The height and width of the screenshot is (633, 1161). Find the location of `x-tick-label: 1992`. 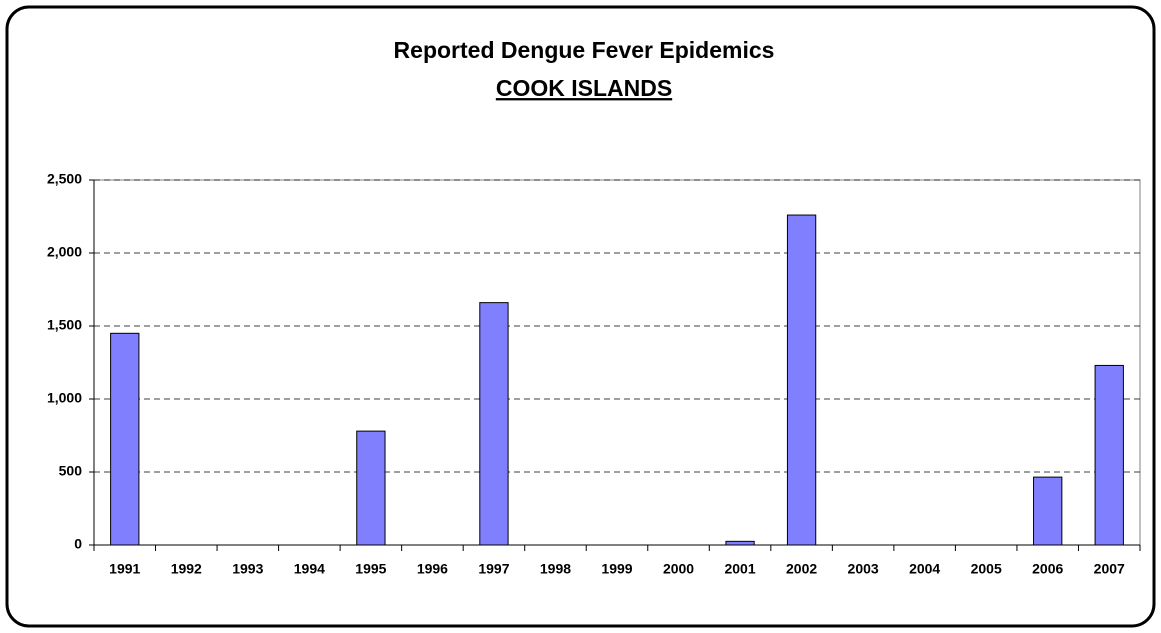

x-tick-label: 1992 is located at coordinates (186, 569).